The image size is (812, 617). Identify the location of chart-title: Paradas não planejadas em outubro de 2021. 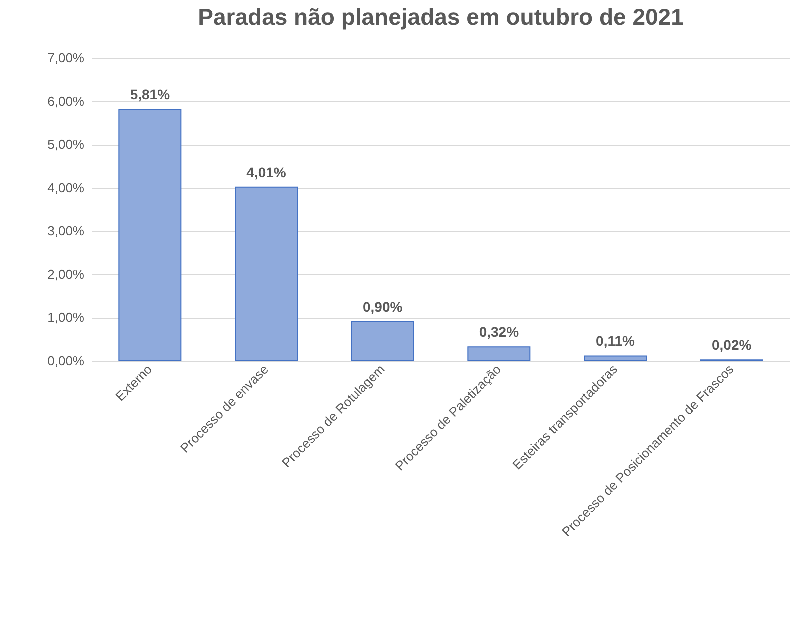
(441, 17).